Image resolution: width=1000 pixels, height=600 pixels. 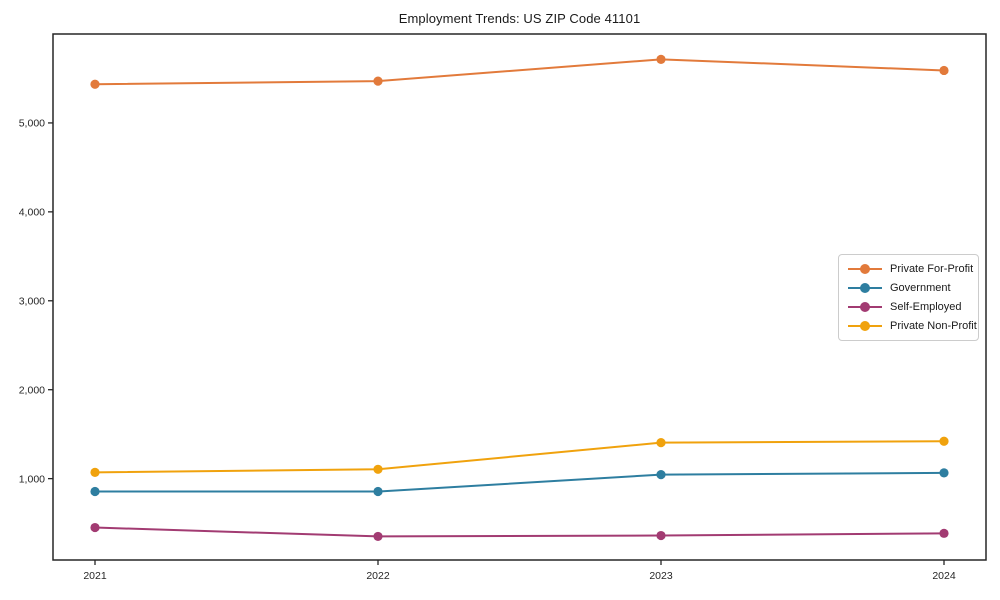 What do you see at coordinates (95, 84) in the screenshot?
I see `data-point-private-for-profit-2021` at bounding box center [95, 84].